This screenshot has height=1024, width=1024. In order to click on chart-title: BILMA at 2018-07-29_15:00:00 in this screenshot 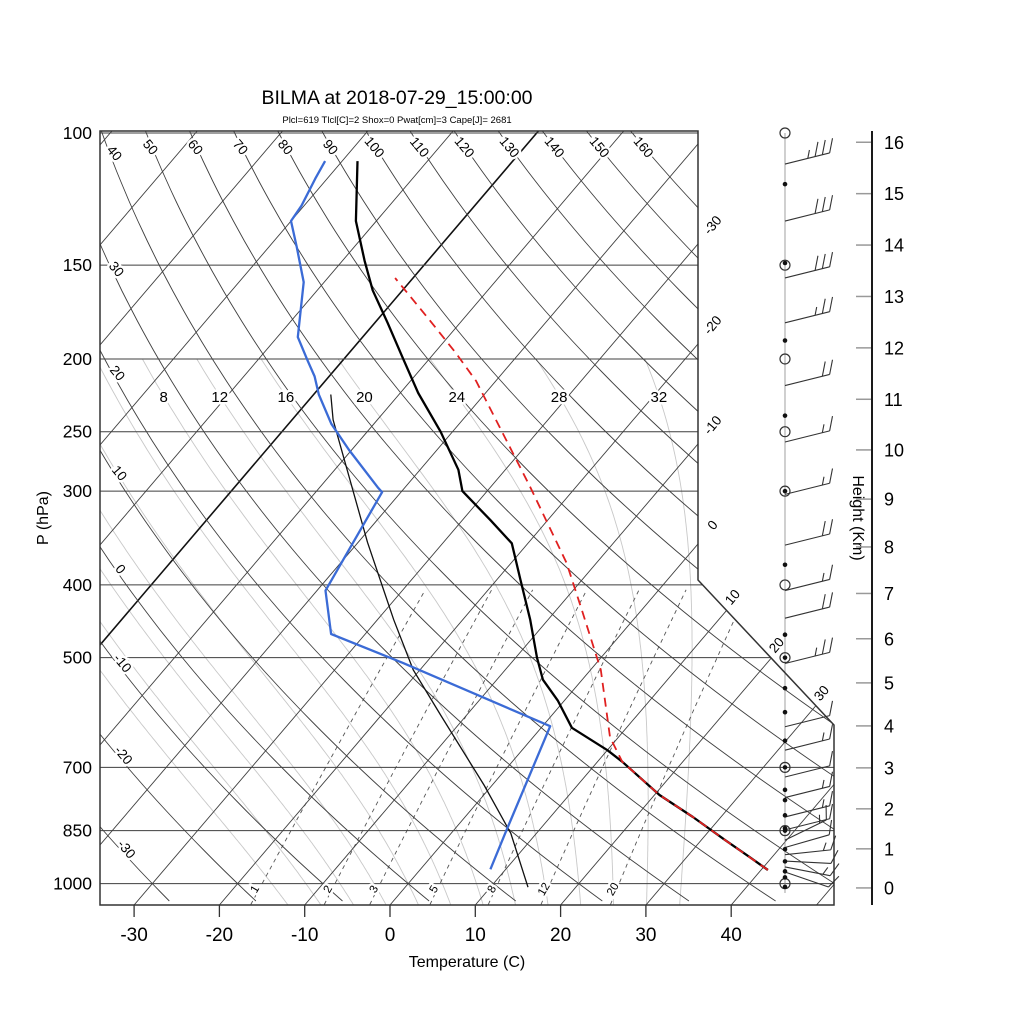, I will do `click(396, 98)`.